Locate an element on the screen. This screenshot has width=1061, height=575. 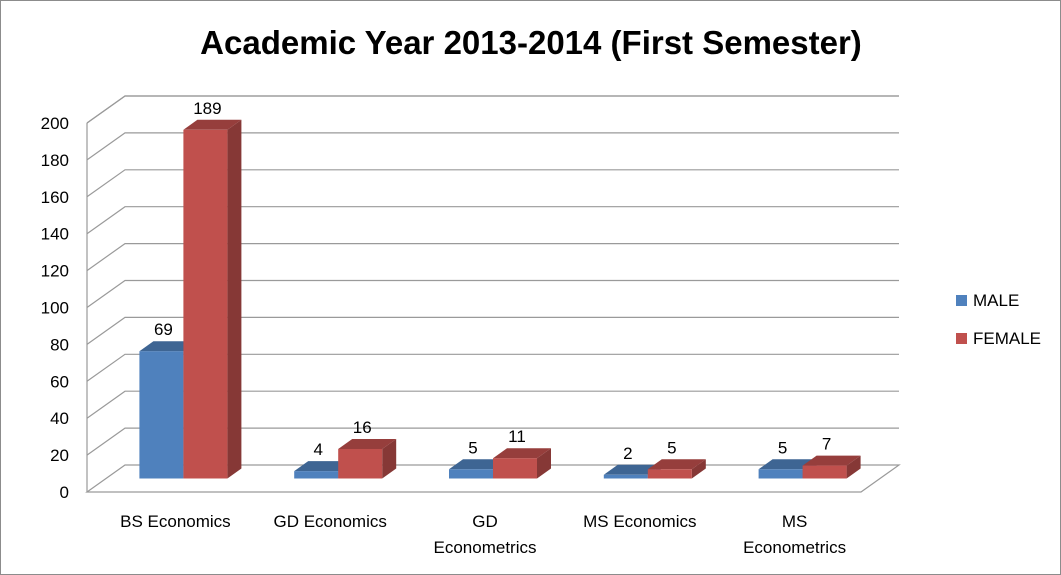
y-tick-label: 100 is located at coordinates (55, 308).